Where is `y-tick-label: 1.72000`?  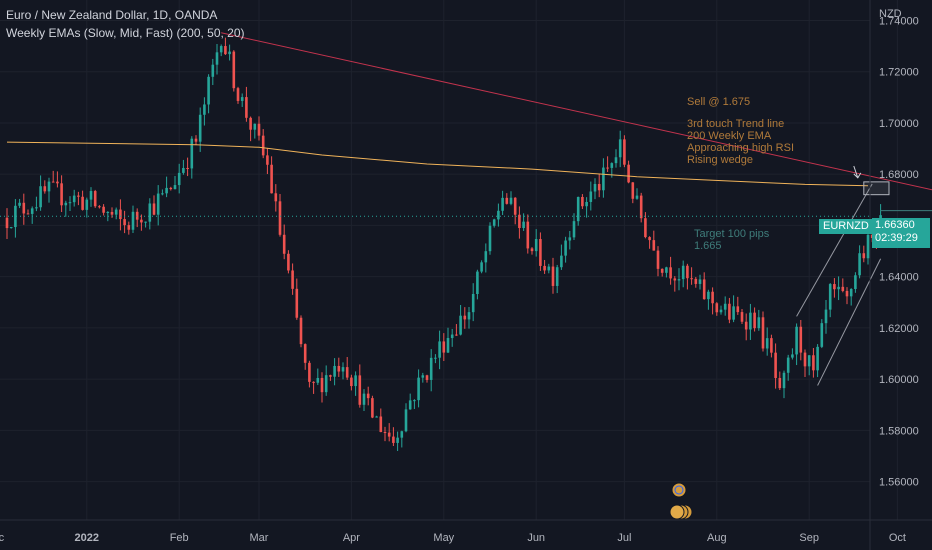 y-tick-label: 1.72000 is located at coordinates (899, 73).